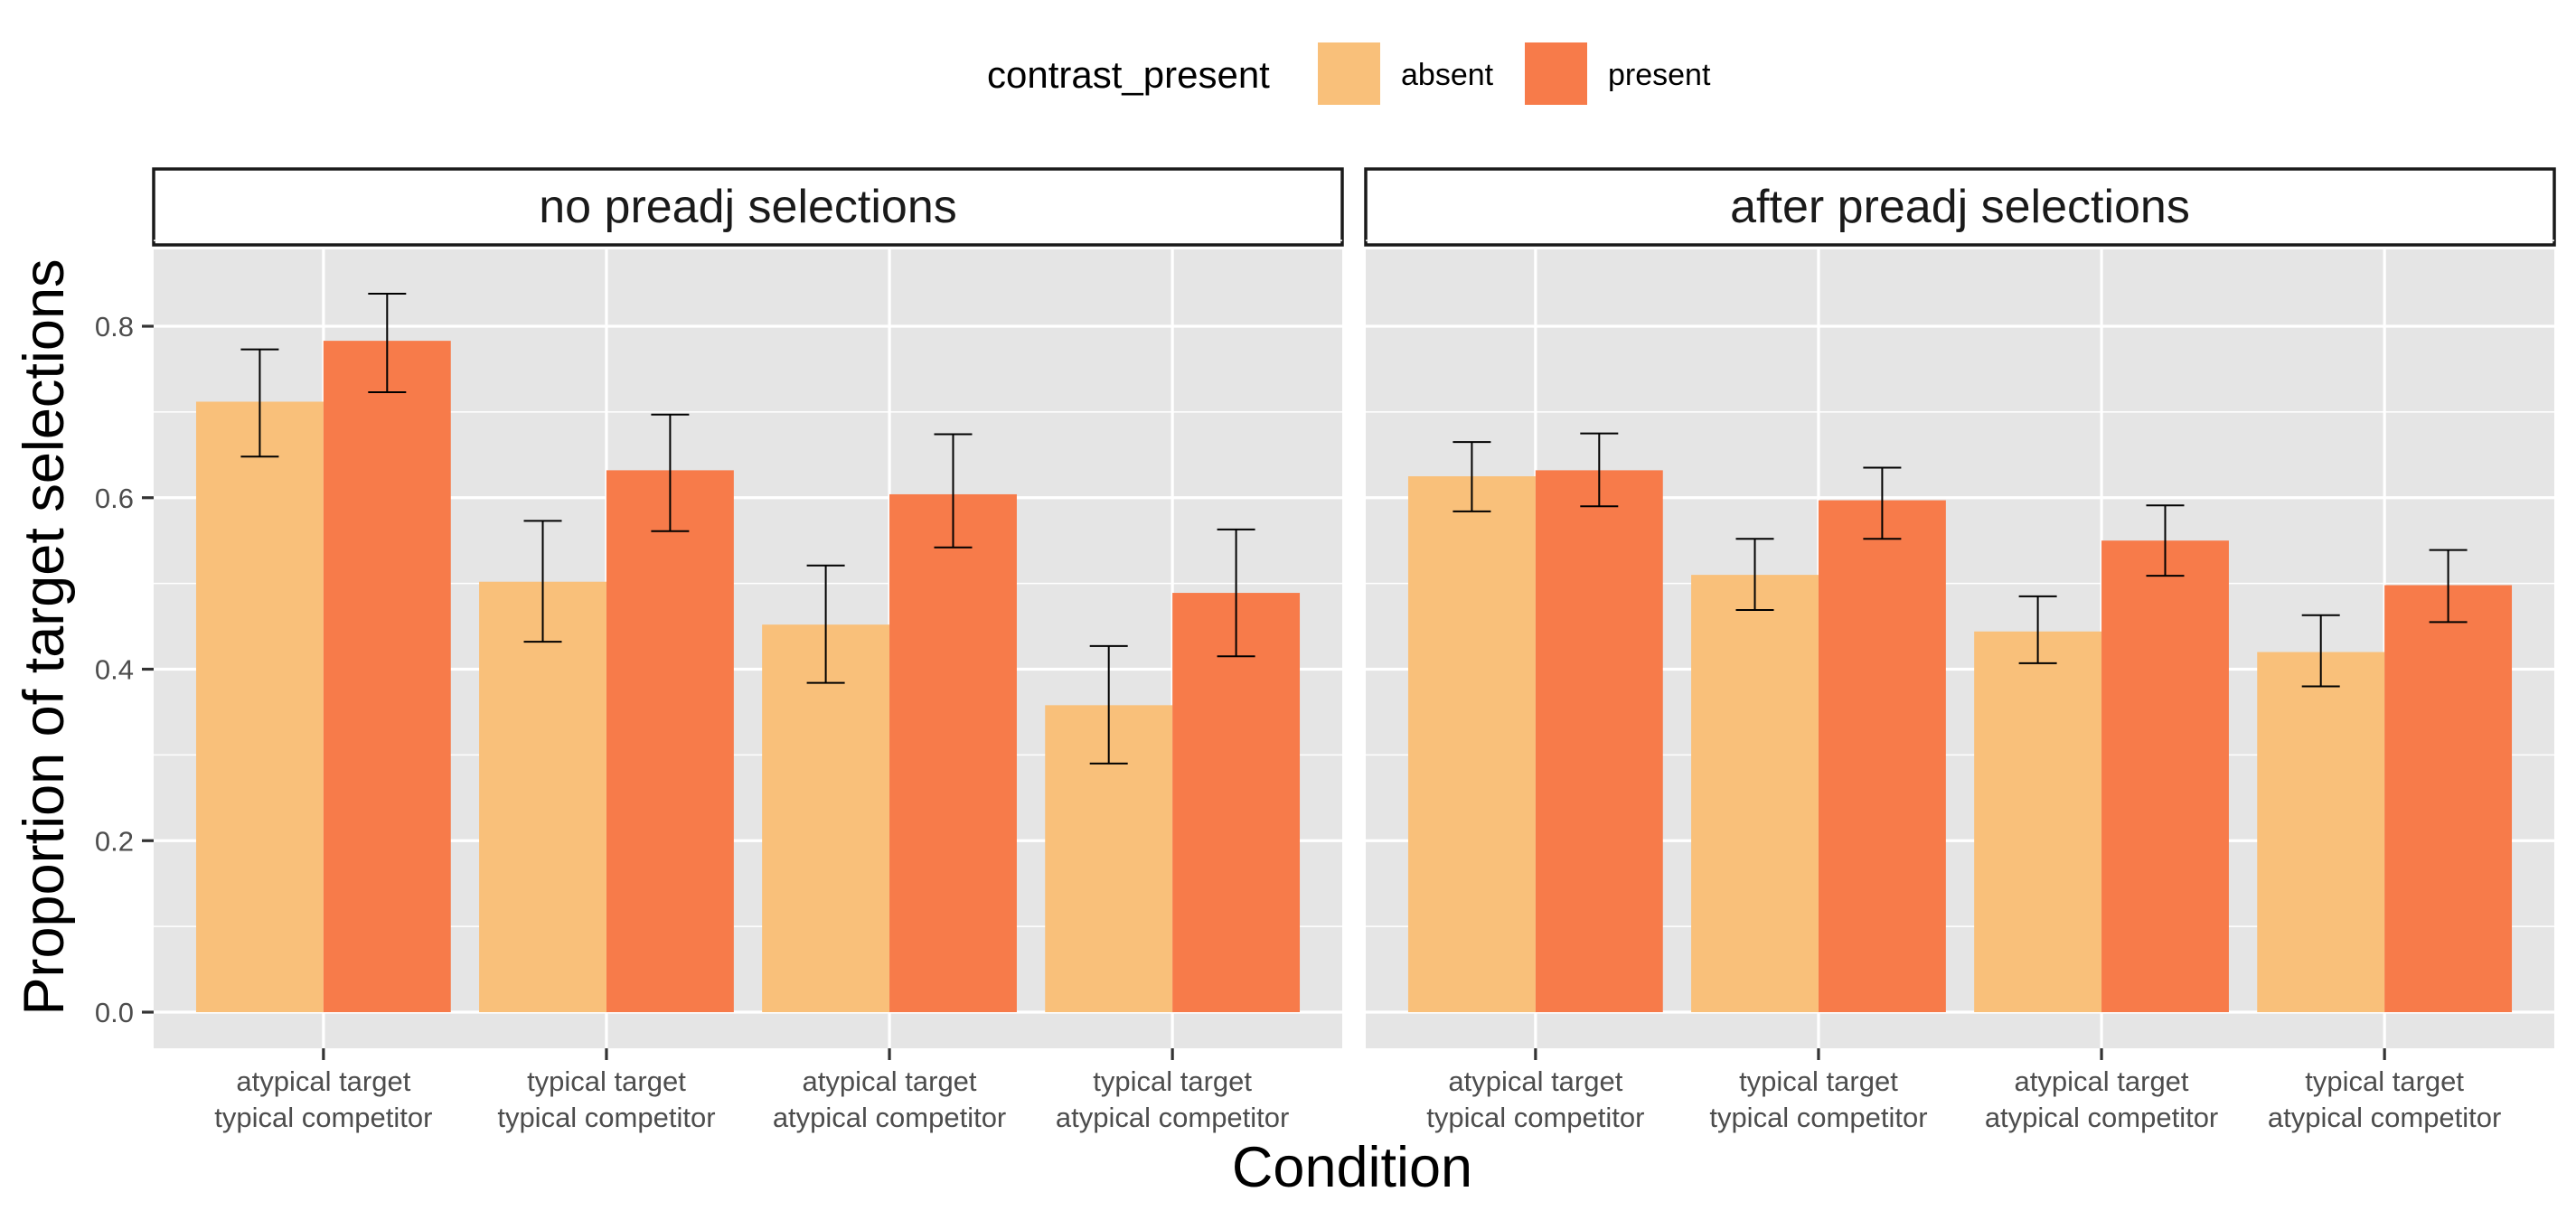 This screenshot has width=2576, height=1220. Describe the element at coordinates (115, 841) in the screenshot. I see `y-tick-label: 0.2` at that location.